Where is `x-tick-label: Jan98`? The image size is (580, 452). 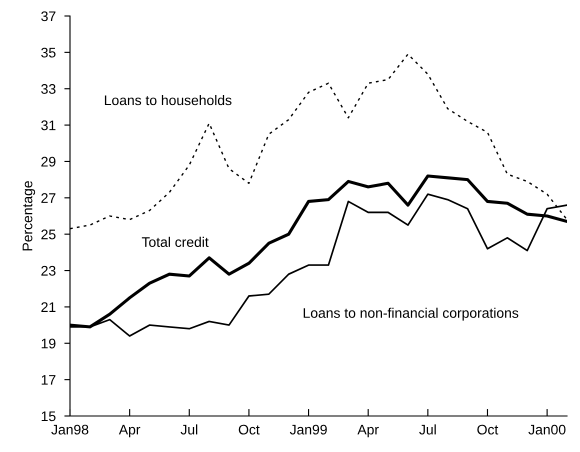
x-tick-label: Jan98 is located at coordinates (69, 429).